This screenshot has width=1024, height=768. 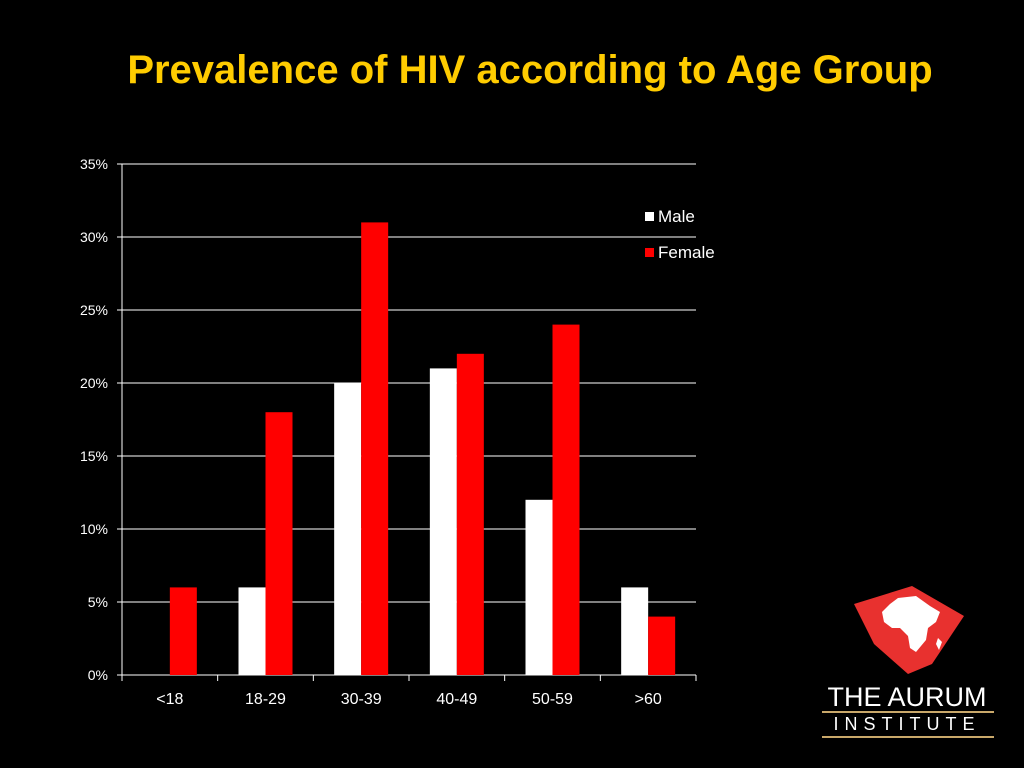 I want to click on legend-swatch-female, so click(x=649, y=252).